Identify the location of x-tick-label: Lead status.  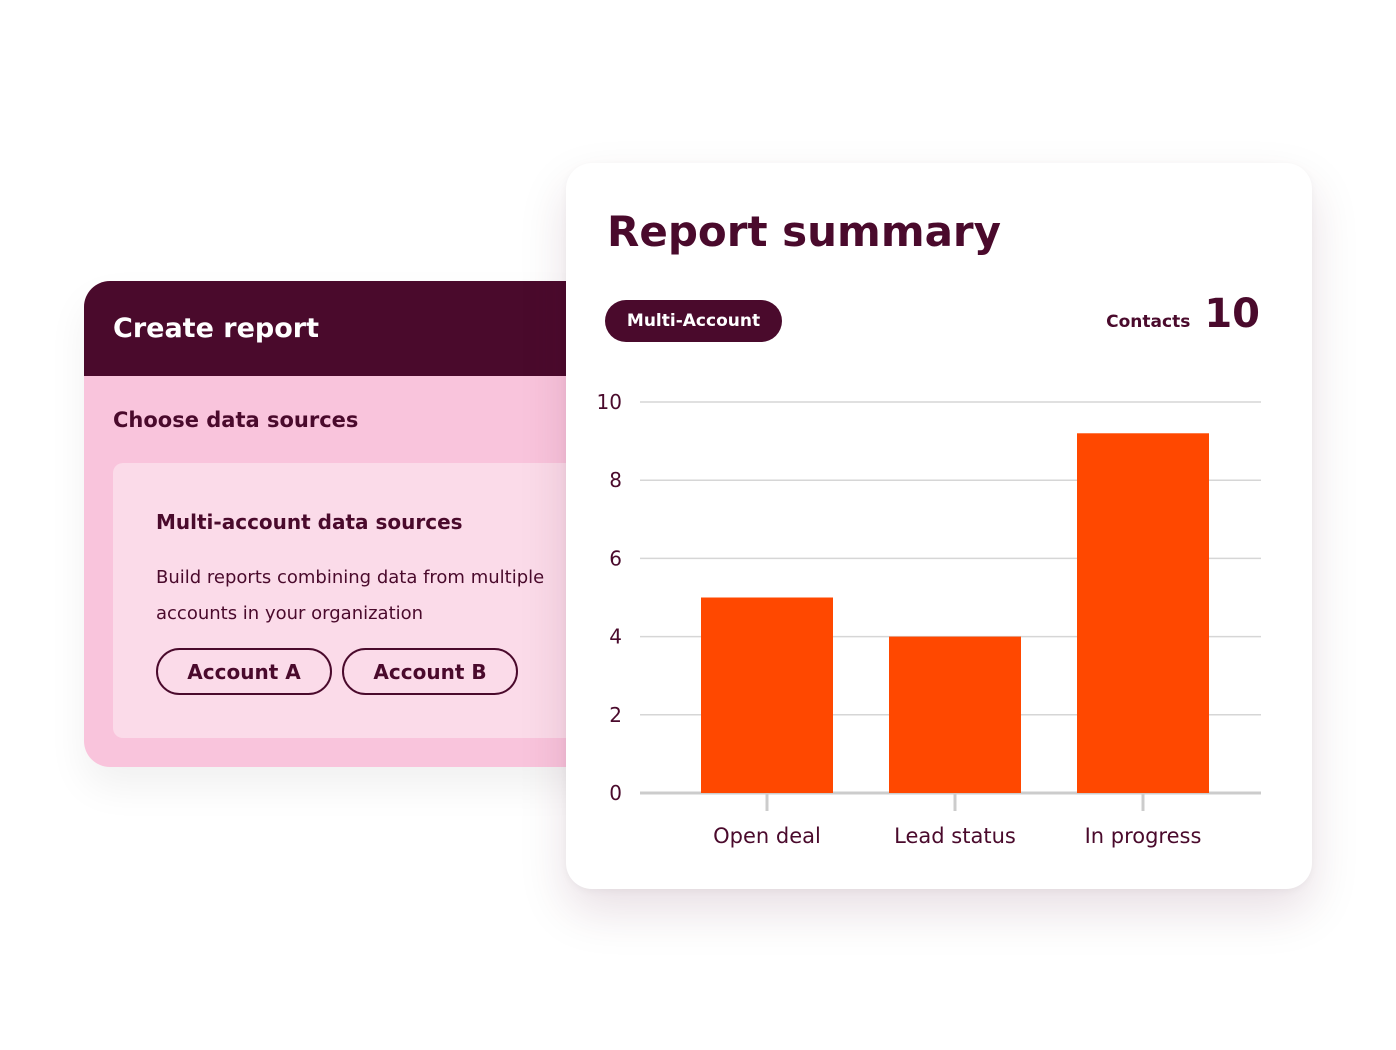
(955, 836).